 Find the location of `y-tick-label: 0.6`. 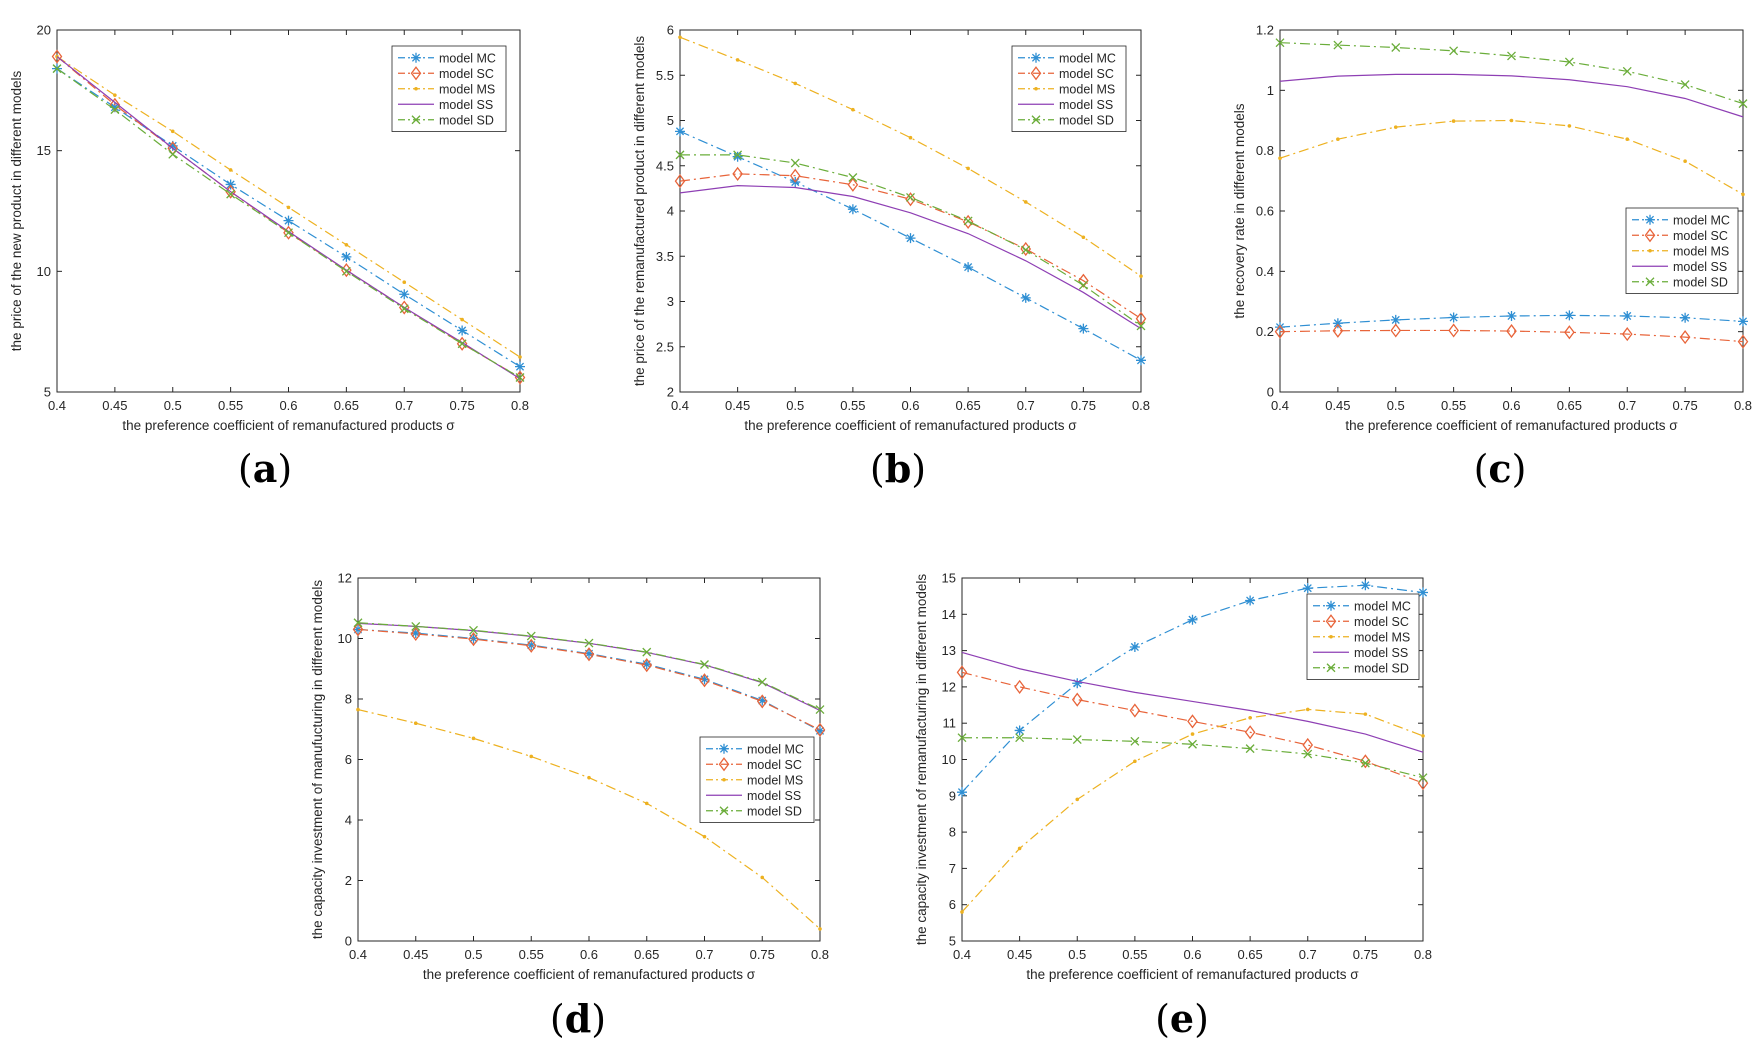

y-tick-label: 0.6 is located at coordinates (1265, 211).